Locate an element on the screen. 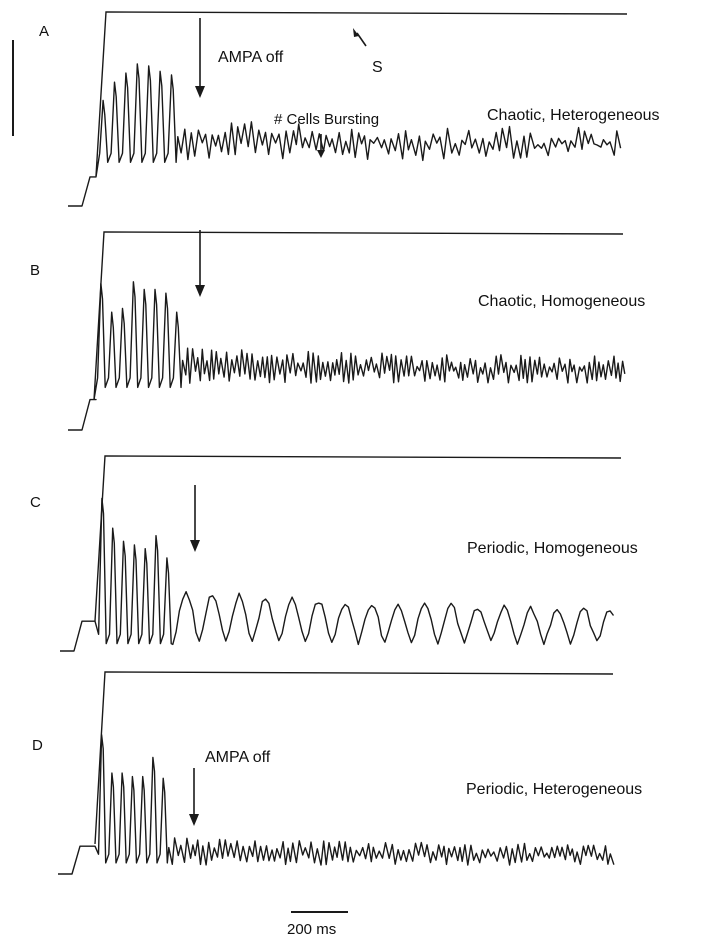 This screenshot has width=707, height=939. s-pointer-arrow is located at coordinates (360, 37).